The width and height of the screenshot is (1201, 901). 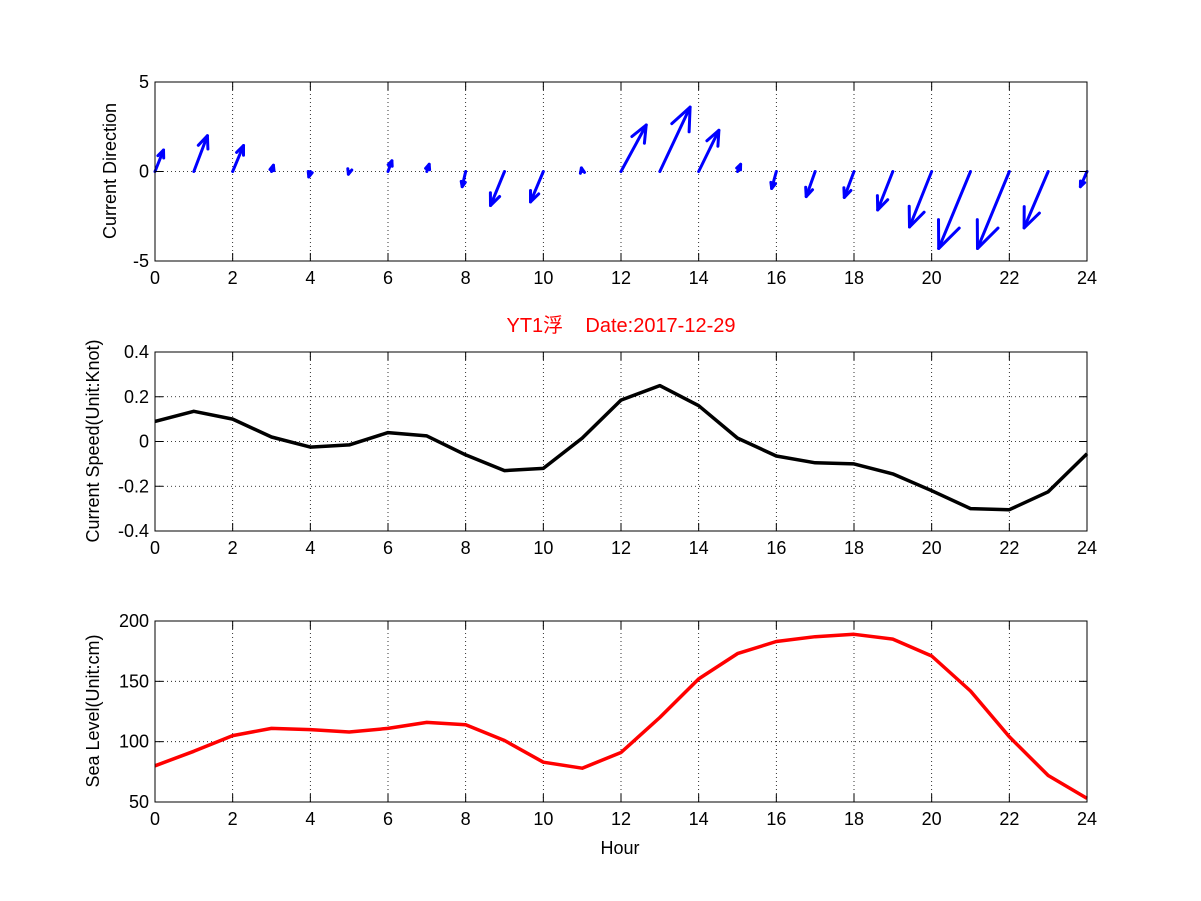 I want to click on y-tick-label: 50, so click(x=139, y=802).